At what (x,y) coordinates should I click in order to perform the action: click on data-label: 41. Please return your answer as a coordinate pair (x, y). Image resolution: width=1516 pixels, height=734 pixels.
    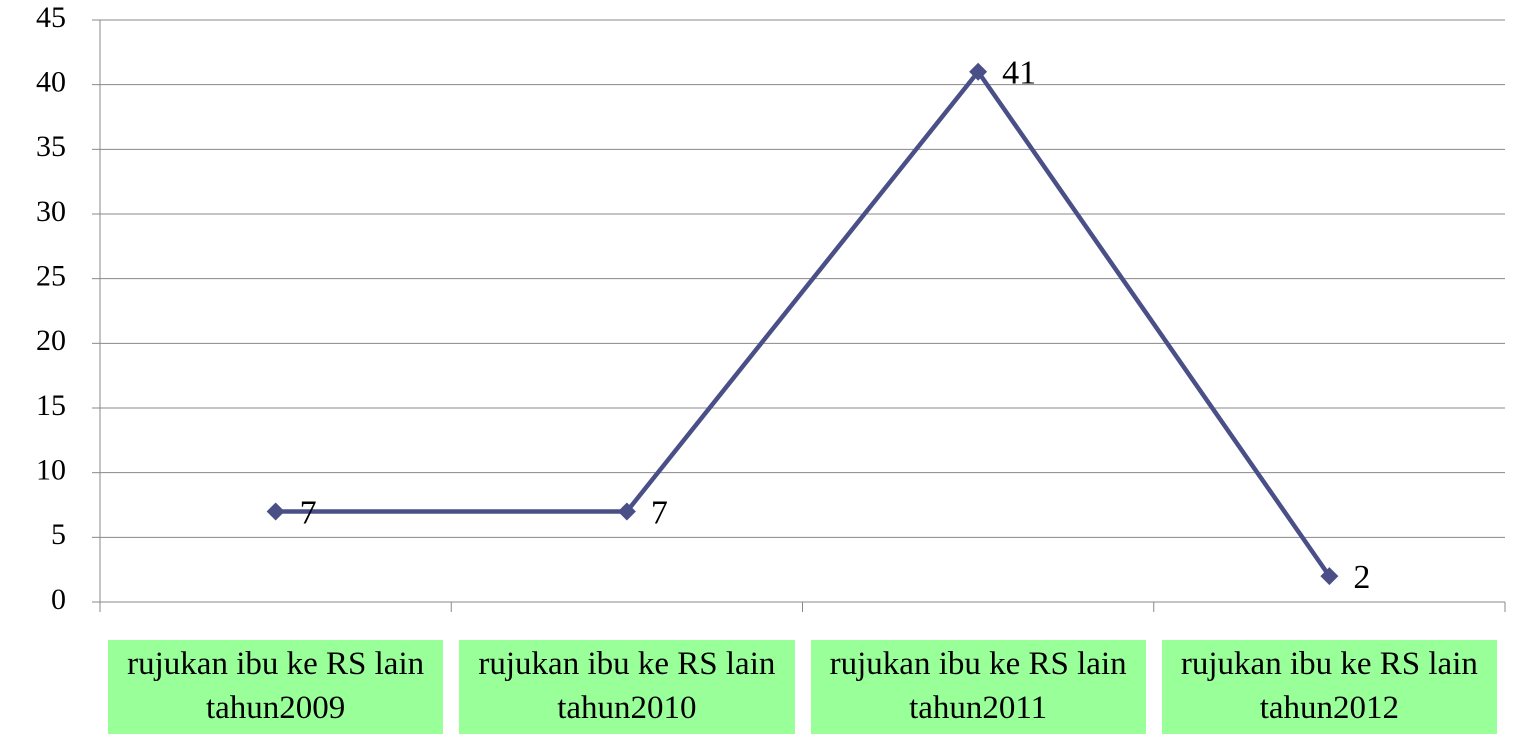
    Looking at the image, I should click on (1019, 73).